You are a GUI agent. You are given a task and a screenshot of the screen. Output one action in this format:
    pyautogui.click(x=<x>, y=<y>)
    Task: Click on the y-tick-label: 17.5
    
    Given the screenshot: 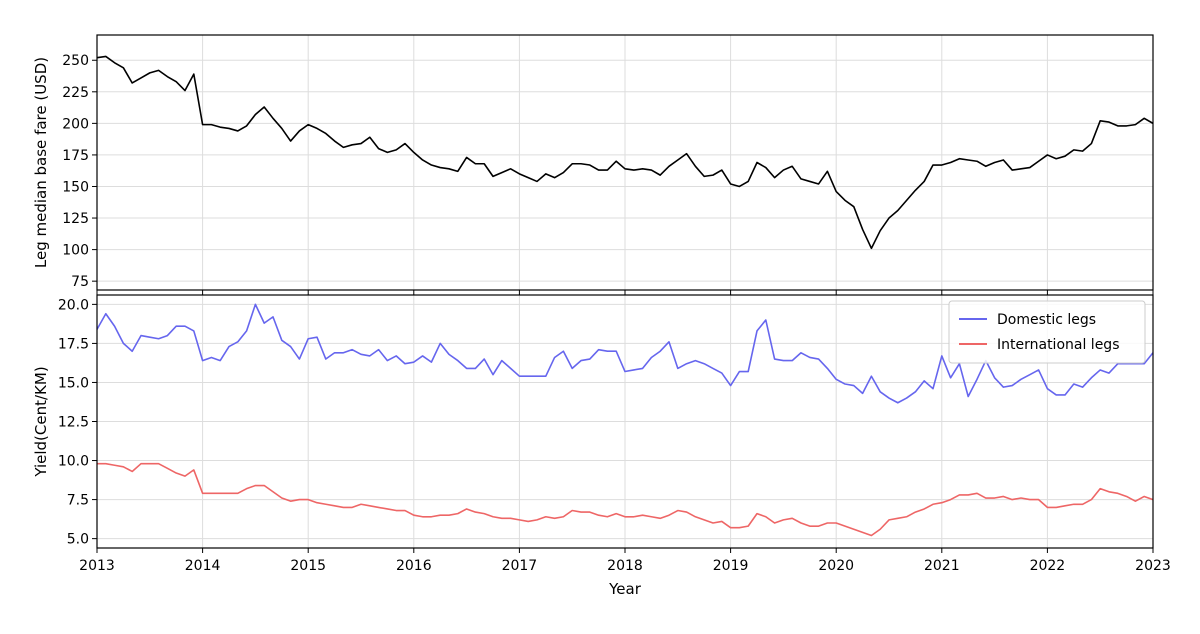 What is the action you would take?
    pyautogui.click(x=73, y=344)
    